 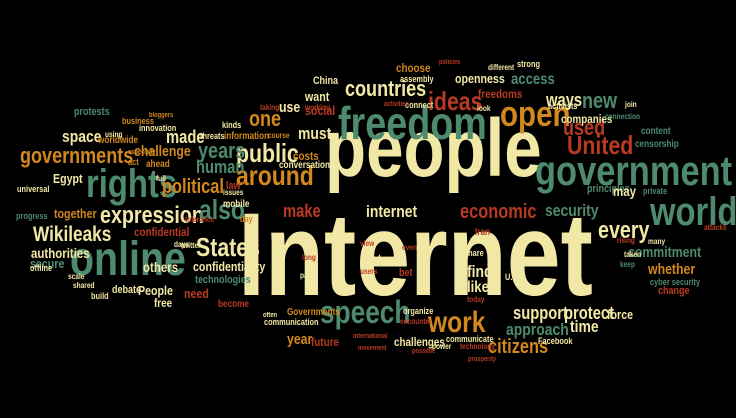 What do you see at coordinates (386, 88) in the screenshot?
I see `cloud-word: countries` at bounding box center [386, 88].